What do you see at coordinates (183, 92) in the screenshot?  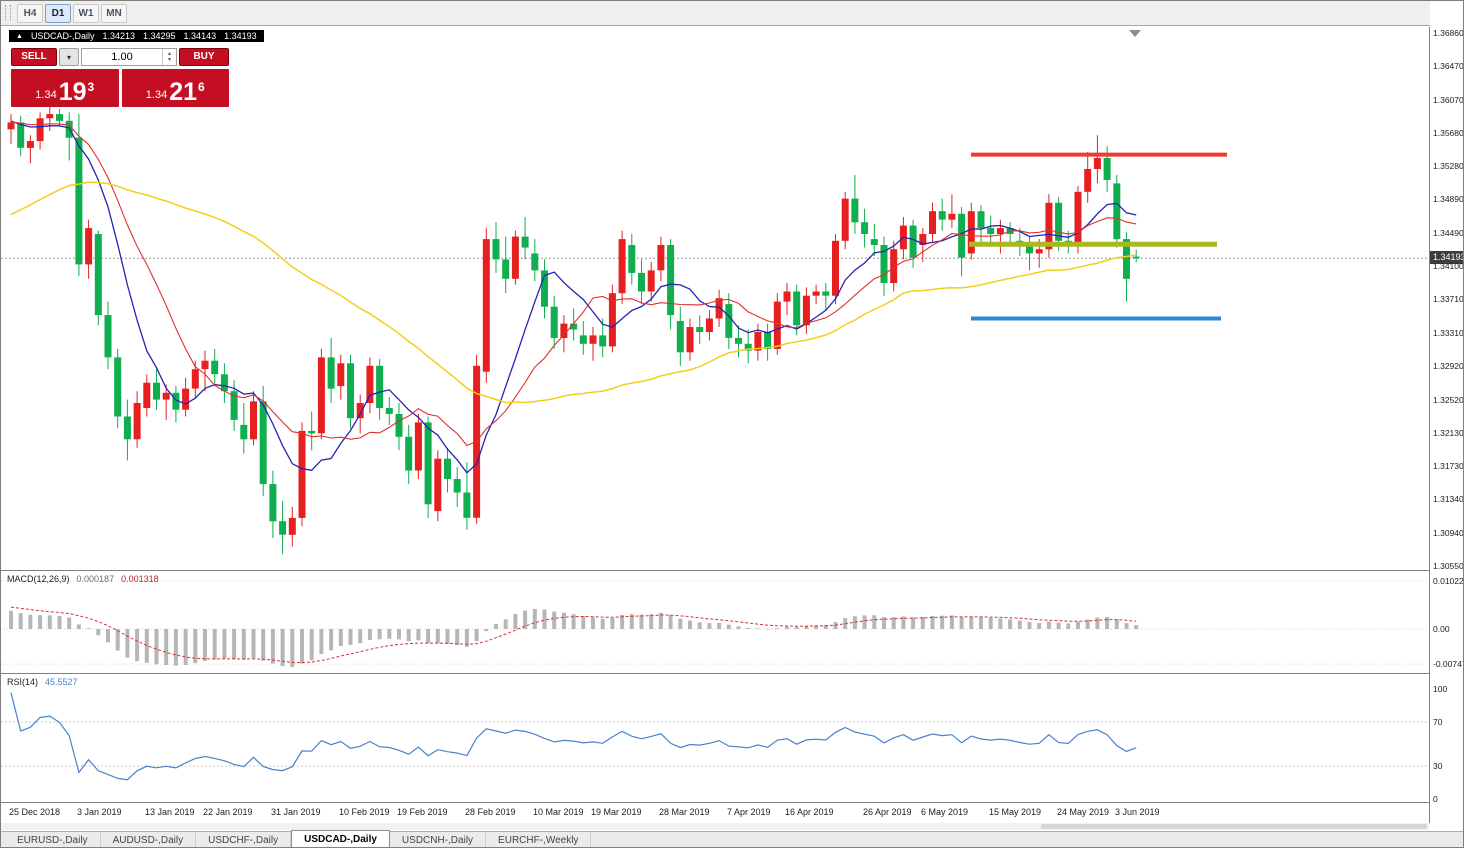 I see `buy-pips: 21` at bounding box center [183, 92].